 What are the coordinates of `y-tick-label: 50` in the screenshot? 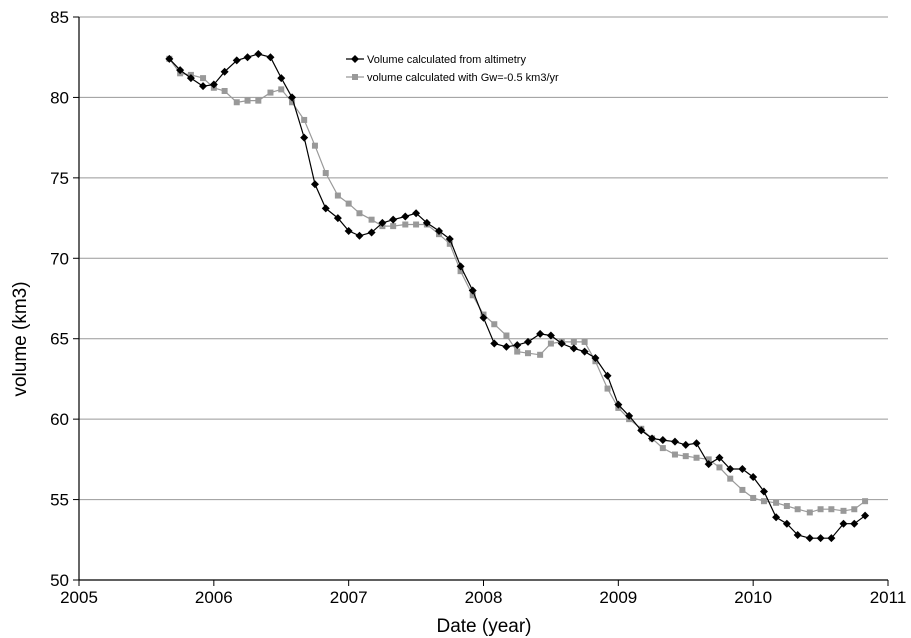 It's located at (59, 580).